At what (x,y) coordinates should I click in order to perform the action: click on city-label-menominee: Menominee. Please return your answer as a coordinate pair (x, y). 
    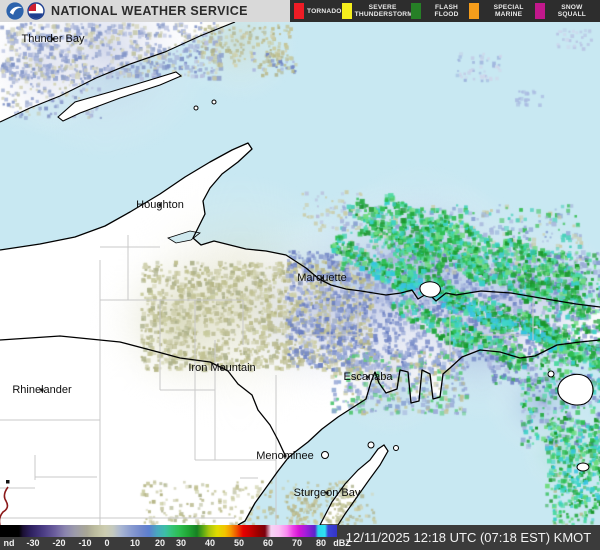
    Looking at the image, I should click on (285, 456).